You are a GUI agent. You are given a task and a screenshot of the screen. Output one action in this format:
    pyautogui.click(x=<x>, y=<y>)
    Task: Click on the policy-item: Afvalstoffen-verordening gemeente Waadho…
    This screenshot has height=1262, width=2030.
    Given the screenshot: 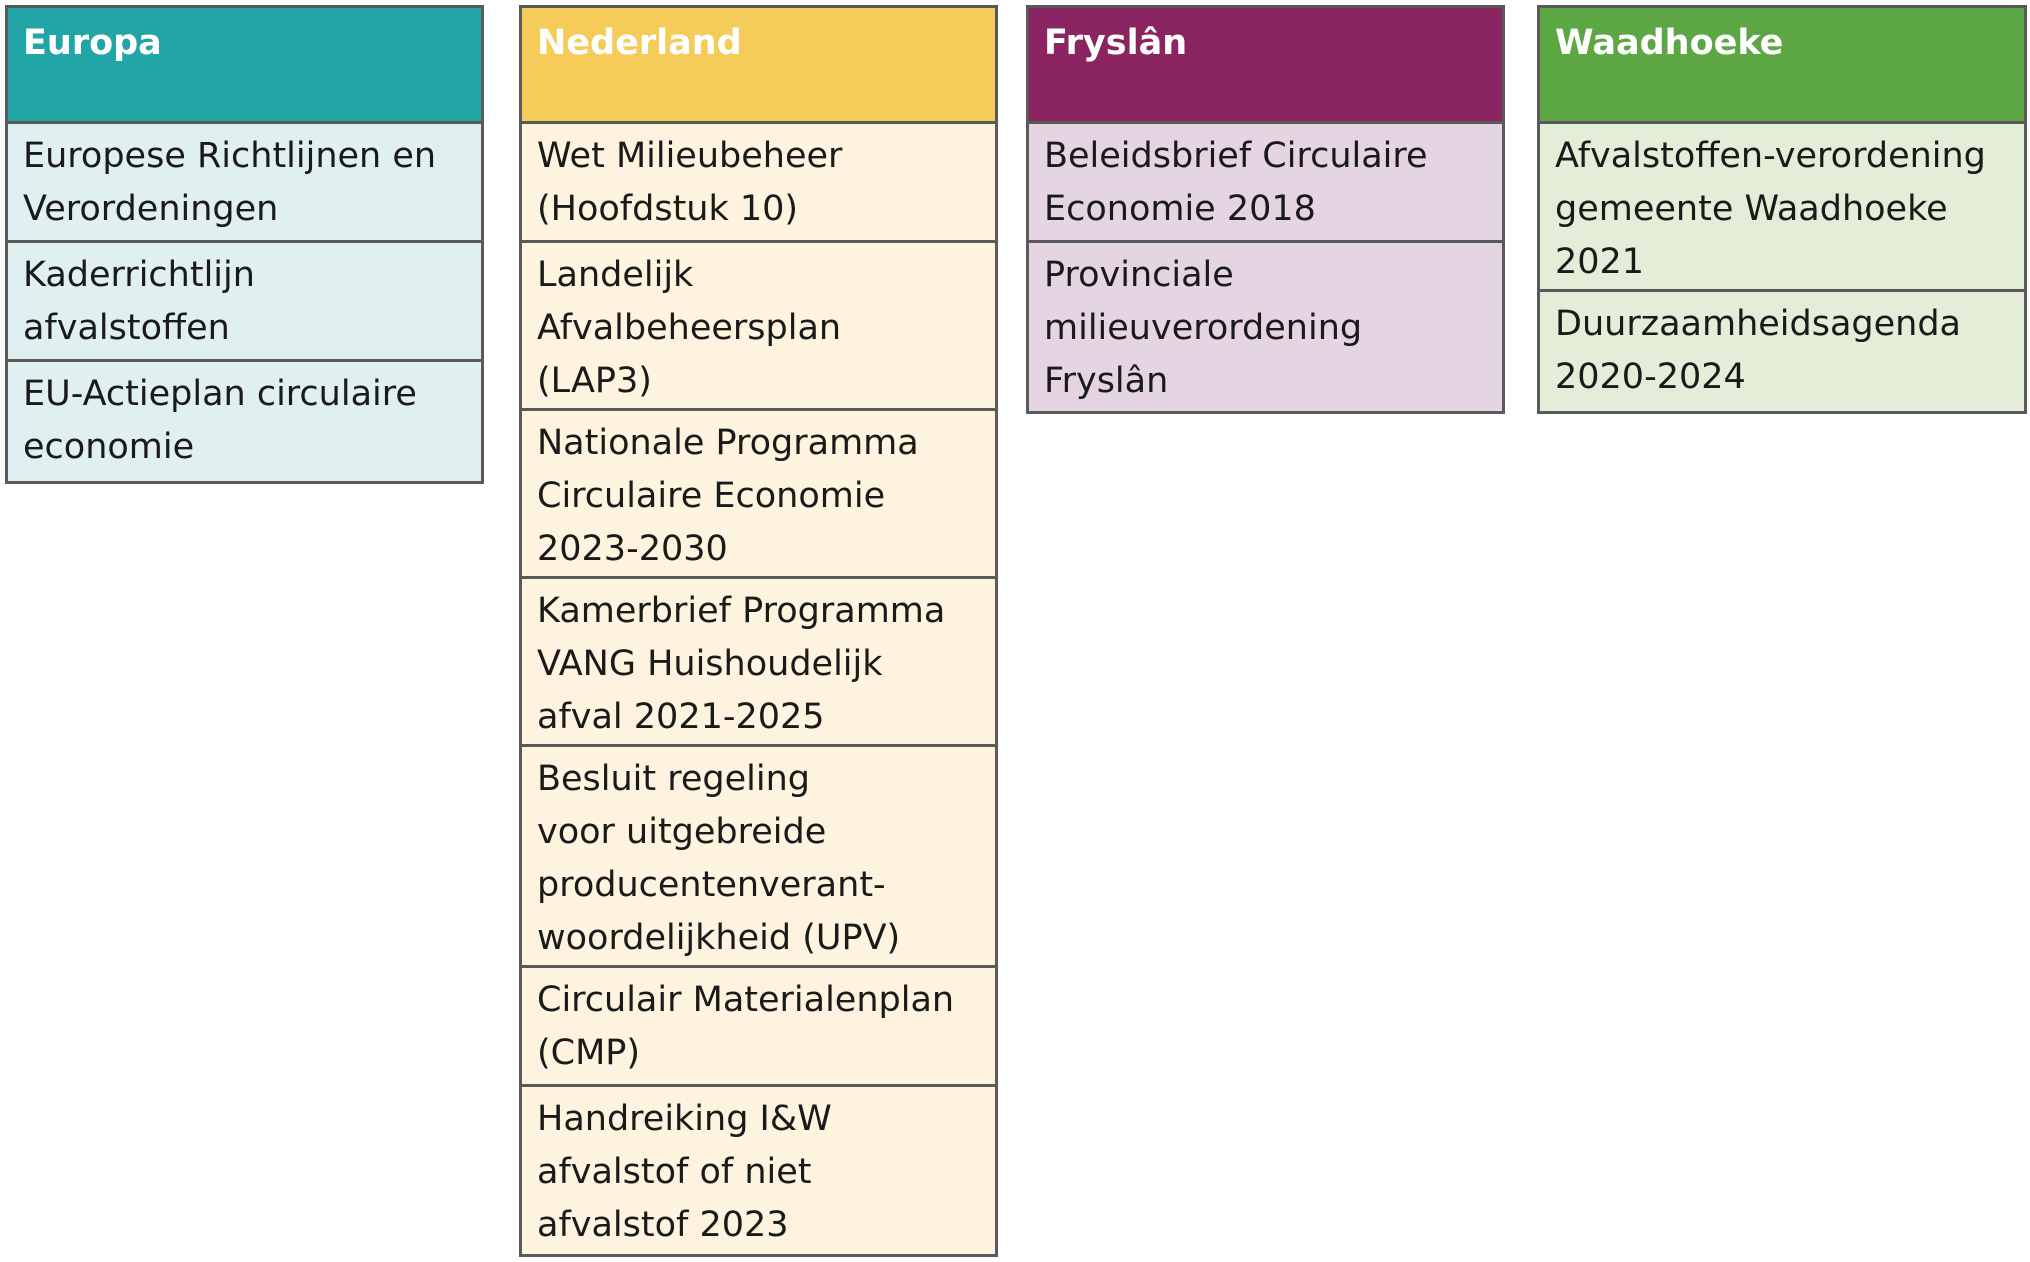 What is the action you would take?
    pyautogui.click(x=1782, y=208)
    